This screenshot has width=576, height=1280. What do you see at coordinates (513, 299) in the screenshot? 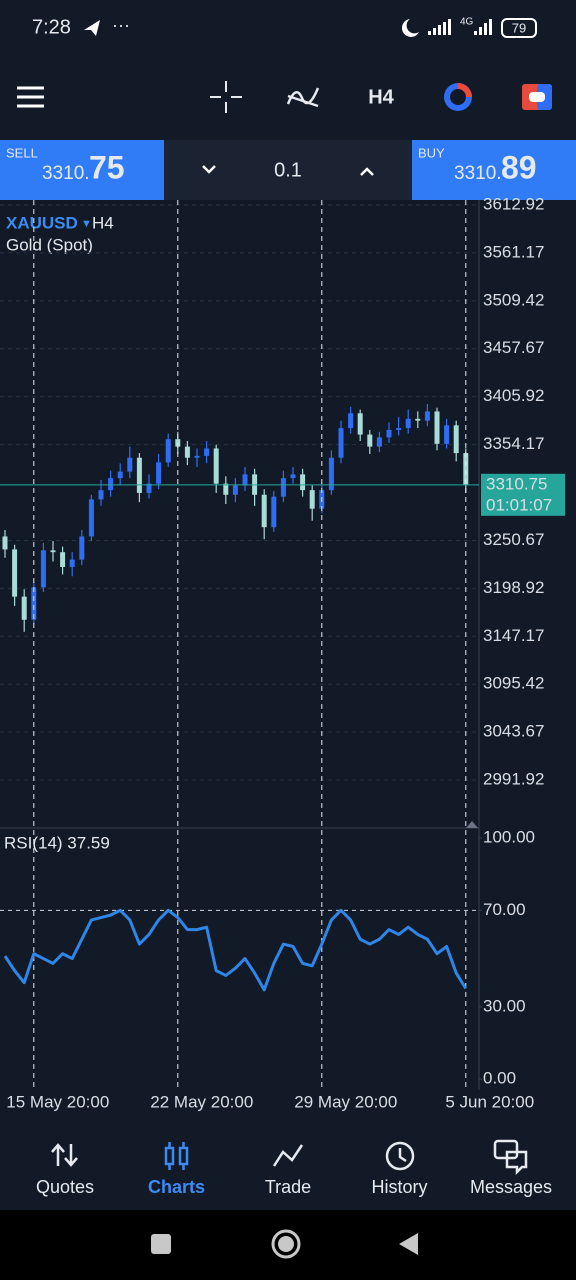
I see `y-tick-label: 3509.42` at bounding box center [513, 299].